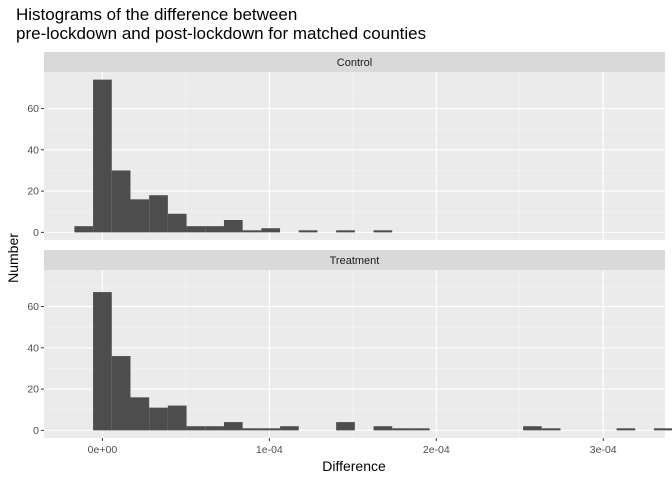  I want to click on x-tick-label: 1e-04, so click(269, 450).